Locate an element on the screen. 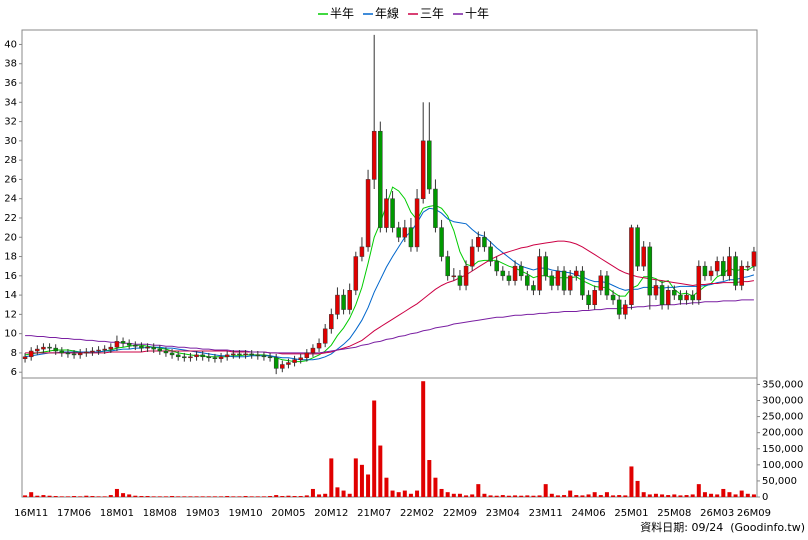 This screenshot has height=540, width=808. x-tick-label: 22M02 is located at coordinates (417, 513).